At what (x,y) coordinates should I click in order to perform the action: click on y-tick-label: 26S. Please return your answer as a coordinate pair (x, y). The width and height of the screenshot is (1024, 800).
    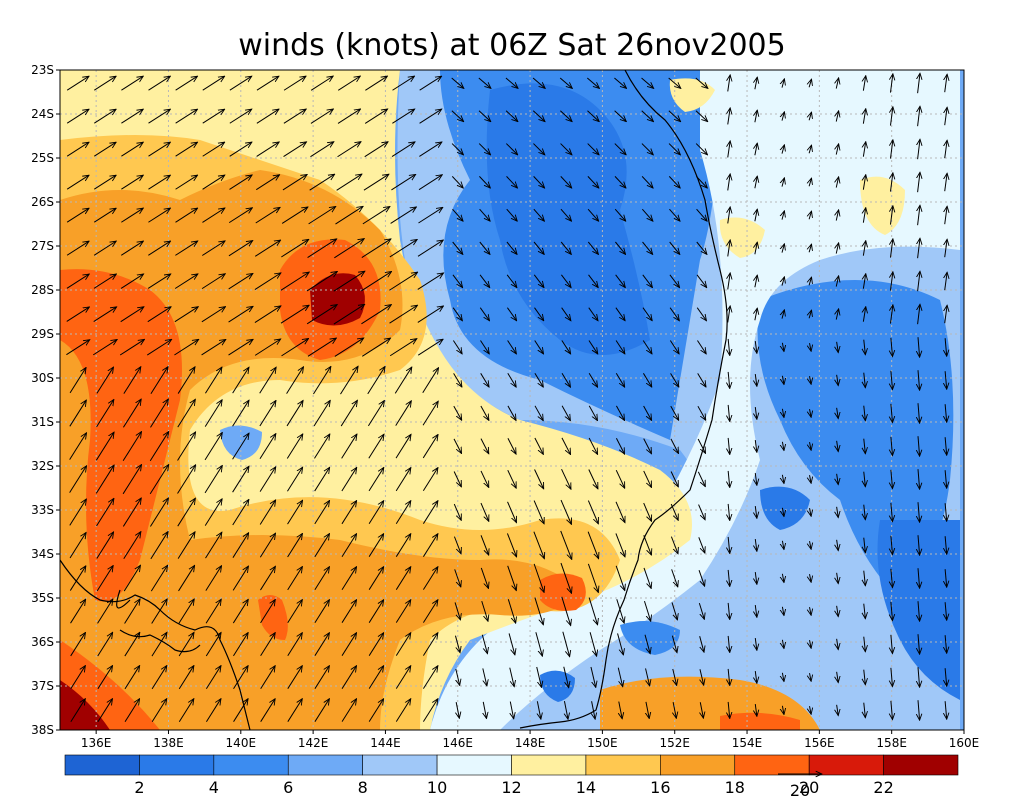
    Looking at the image, I should click on (42, 202).